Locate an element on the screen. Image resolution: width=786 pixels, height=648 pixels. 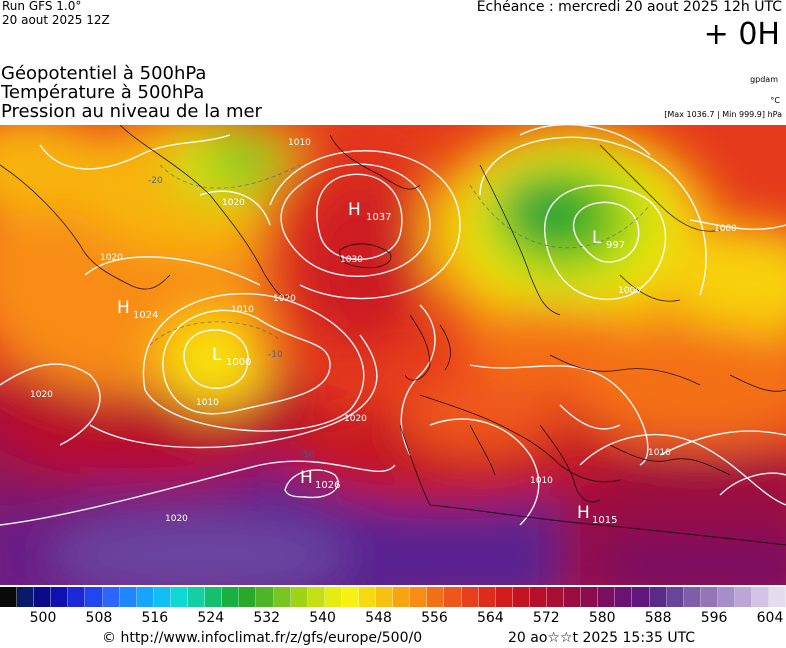
pressure-center-high: H 1037 is located at coordinates (369, 211).